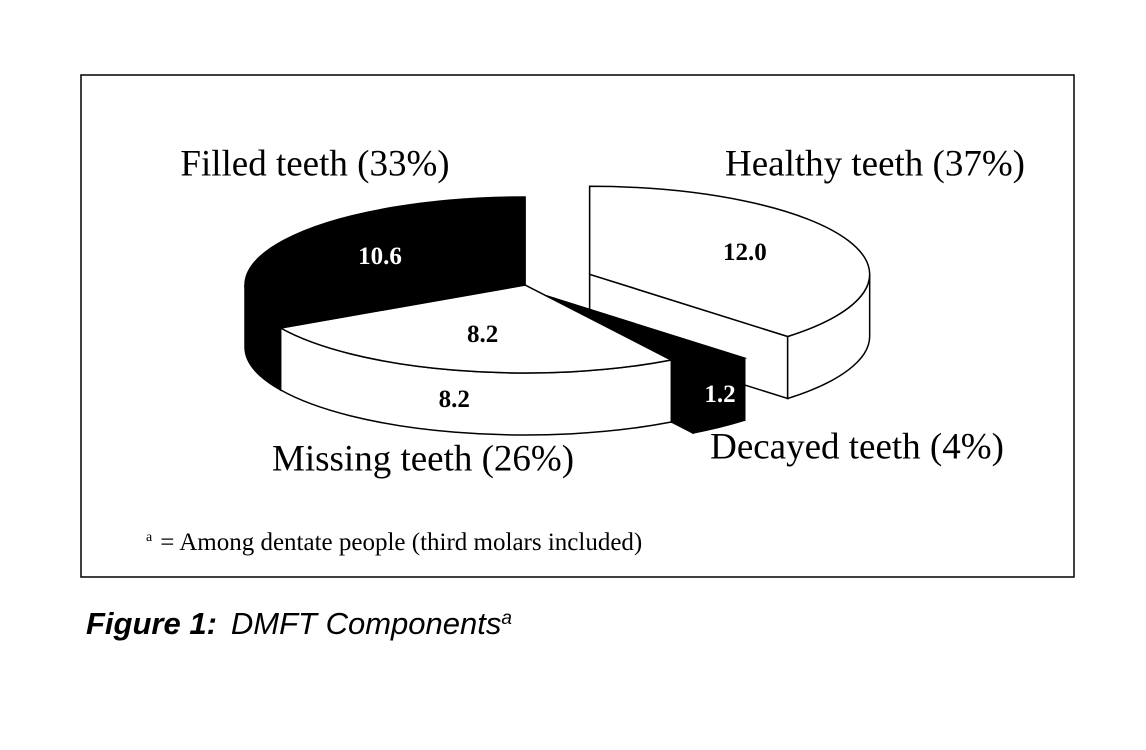  What do you see at coordinates (857, 446) in the screenshot?
I see `category-label: Decayed teeth (4%)` at bounding box center [857, 446].